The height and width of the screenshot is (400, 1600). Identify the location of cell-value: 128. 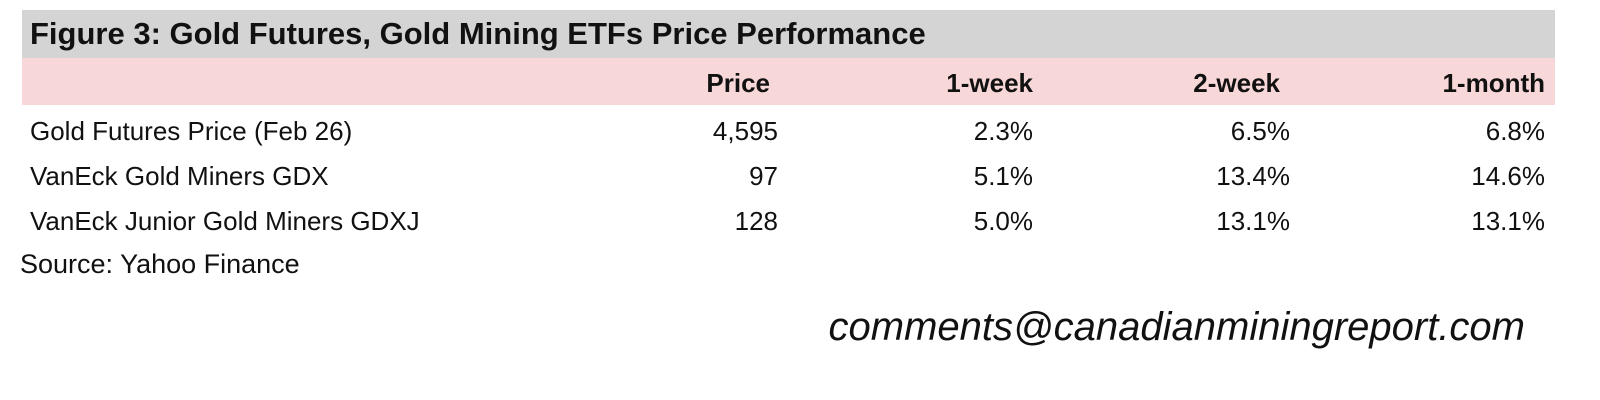
(756, 221).